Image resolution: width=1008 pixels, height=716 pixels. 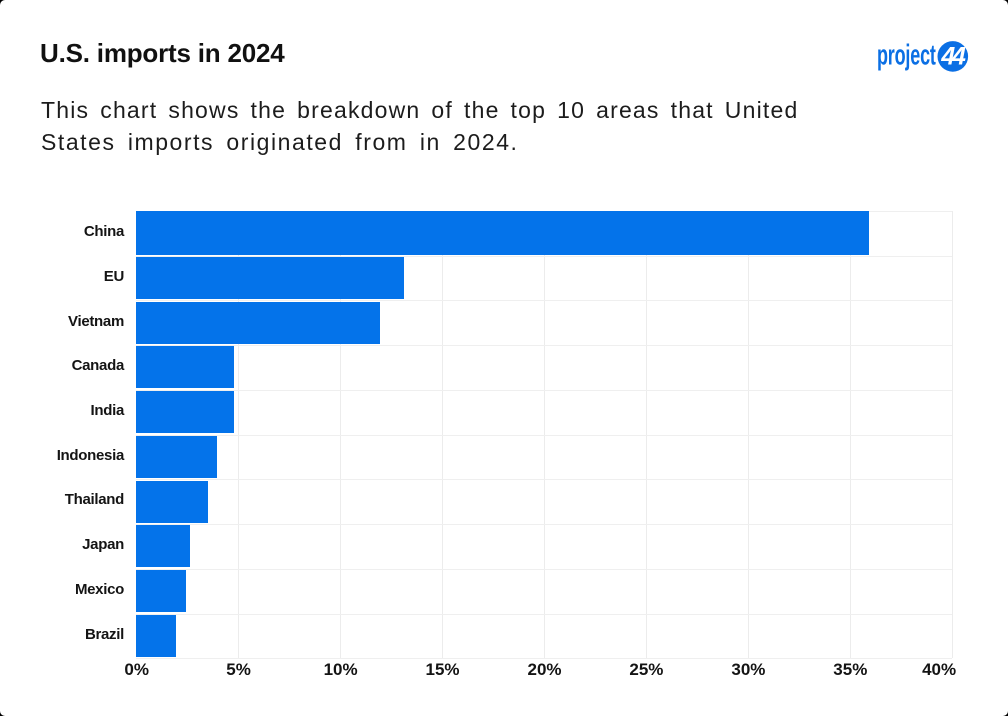 What do you see at coordinates (953, 57) in the screenshot?
I see `svg-text: 44` at bounding box center [953, 57].